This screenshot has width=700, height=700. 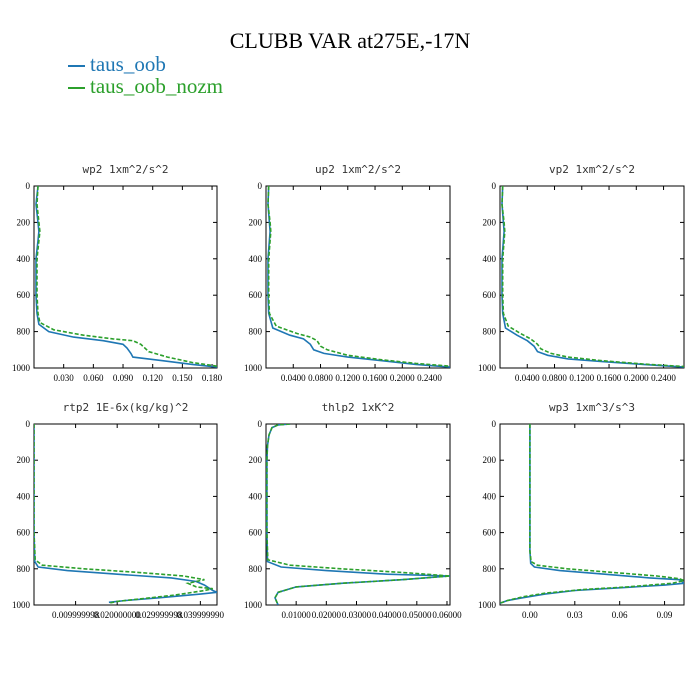 I want to click on x-tick-label: 0.06000, so click(x=447, y=615).